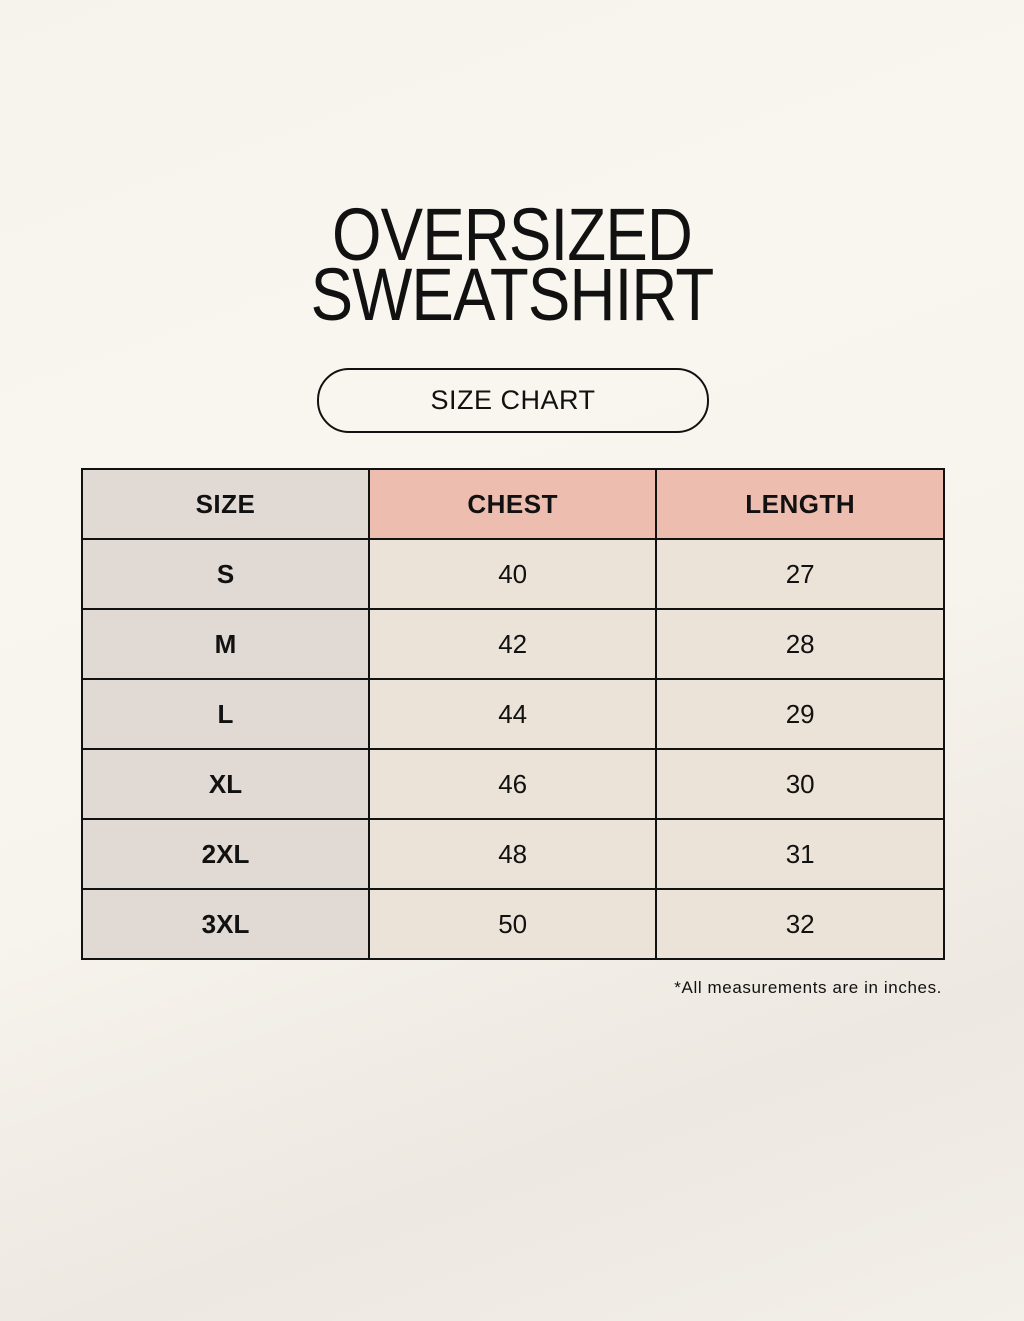  I want to click on cell-size: L, so click(225, 714).